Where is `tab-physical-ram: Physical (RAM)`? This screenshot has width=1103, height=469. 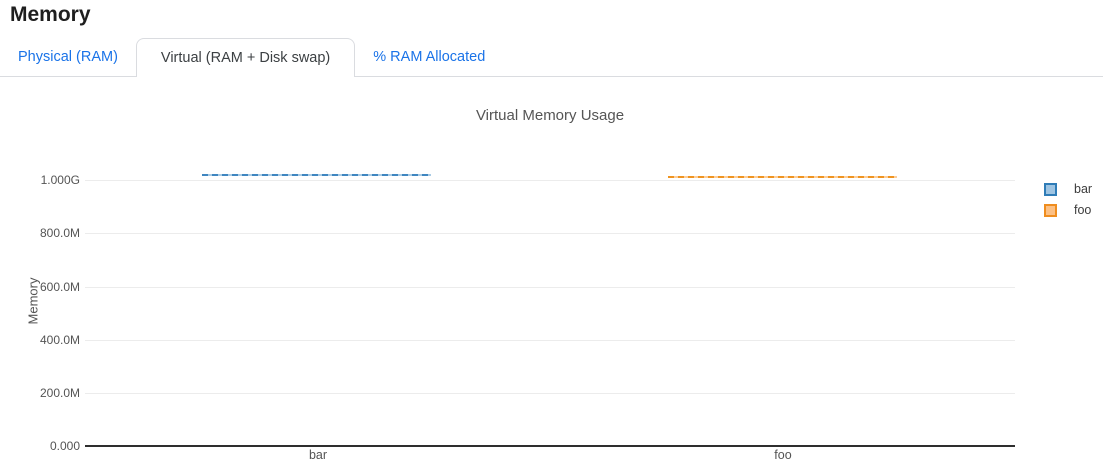 tab-physical-ram: Physical (RAM) is located at coordinates (68, 57).